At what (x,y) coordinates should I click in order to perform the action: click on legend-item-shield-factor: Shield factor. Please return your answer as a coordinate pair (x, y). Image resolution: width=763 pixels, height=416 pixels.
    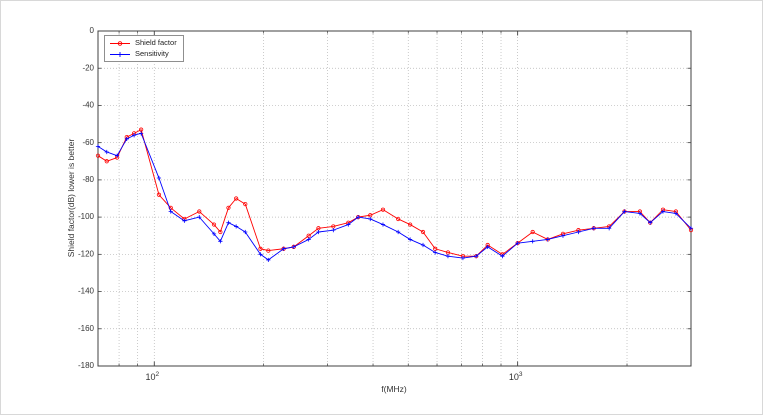
    Looking at the image, I should click on (143, 43).